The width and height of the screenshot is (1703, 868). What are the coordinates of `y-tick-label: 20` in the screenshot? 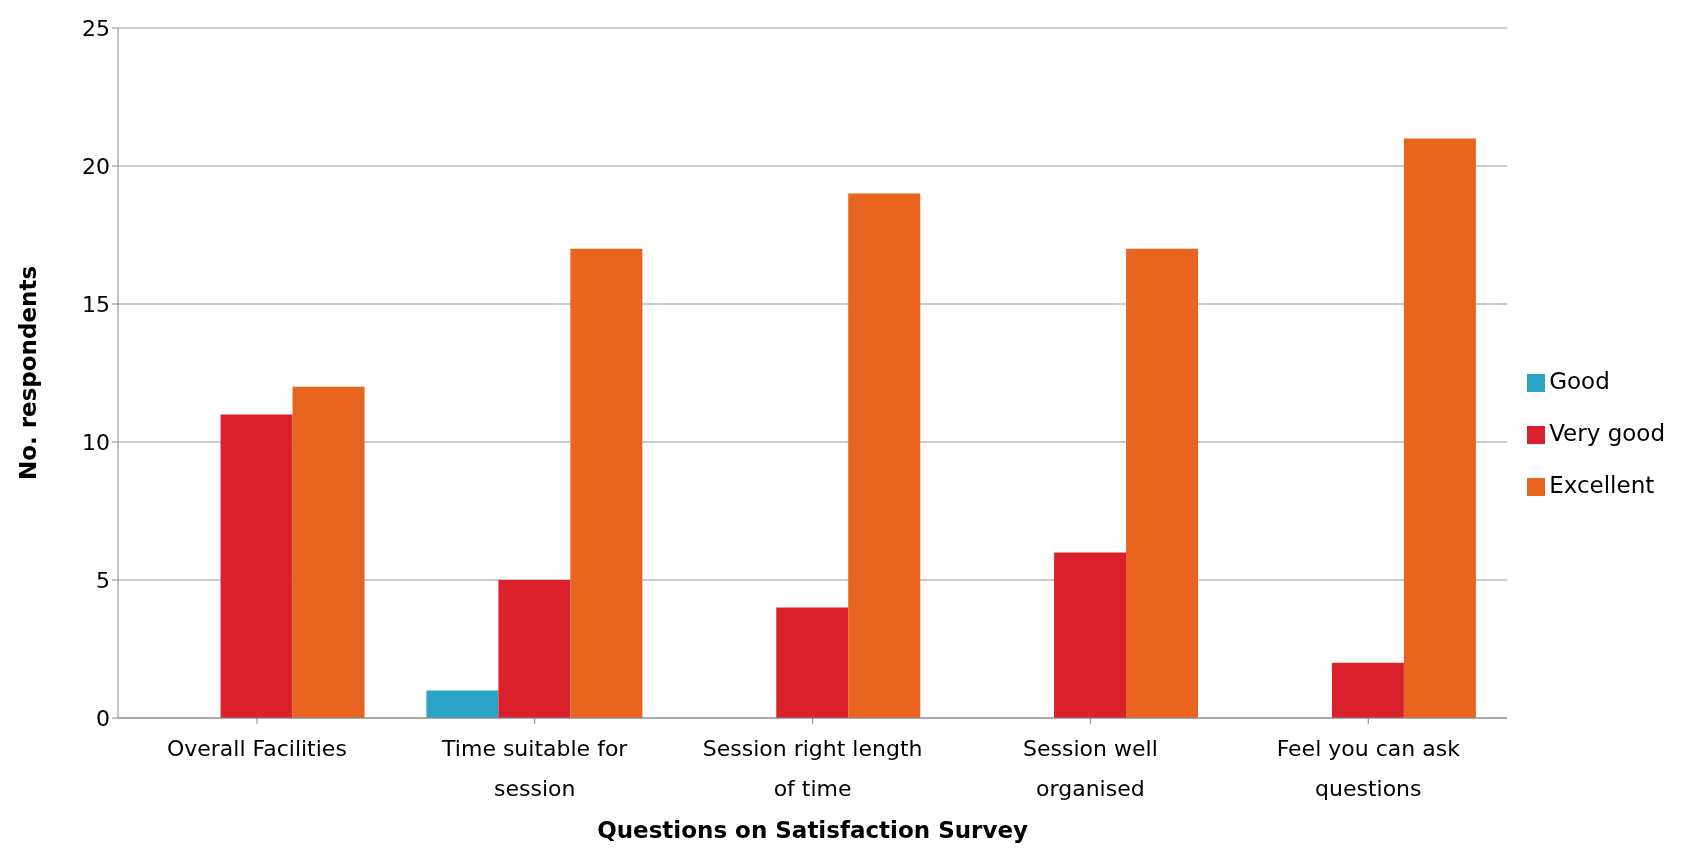 It's located at (96, 166).